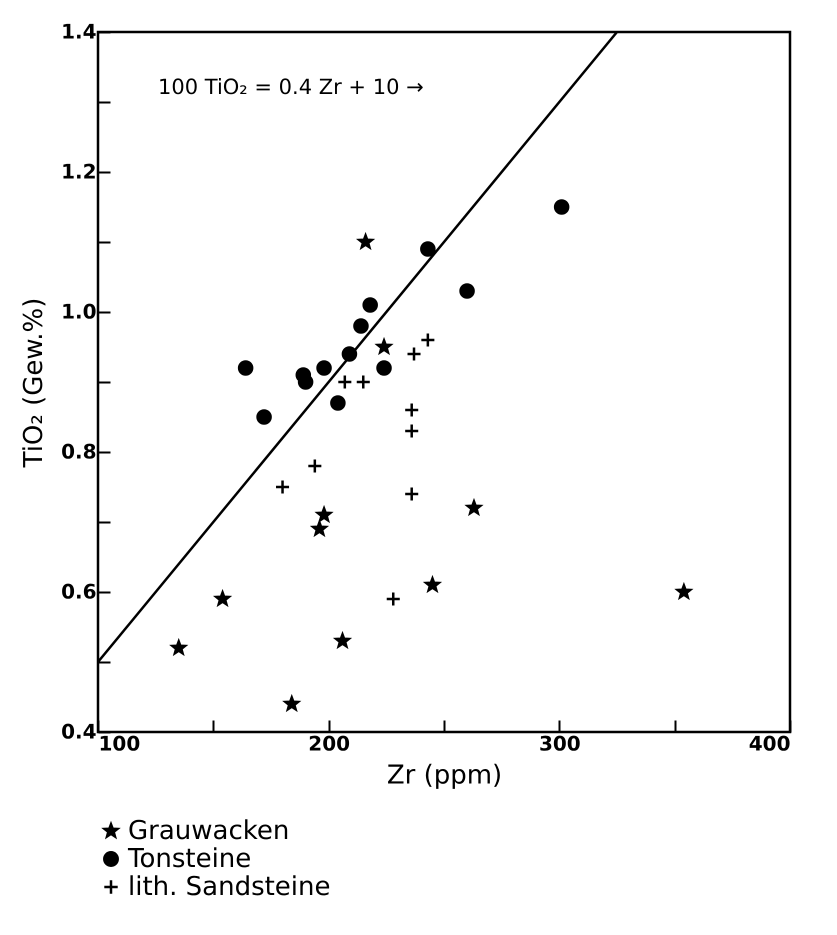 The image size is (837, 935). I want to click on x-axis-title: Zr (ppm), so click(444, 775).